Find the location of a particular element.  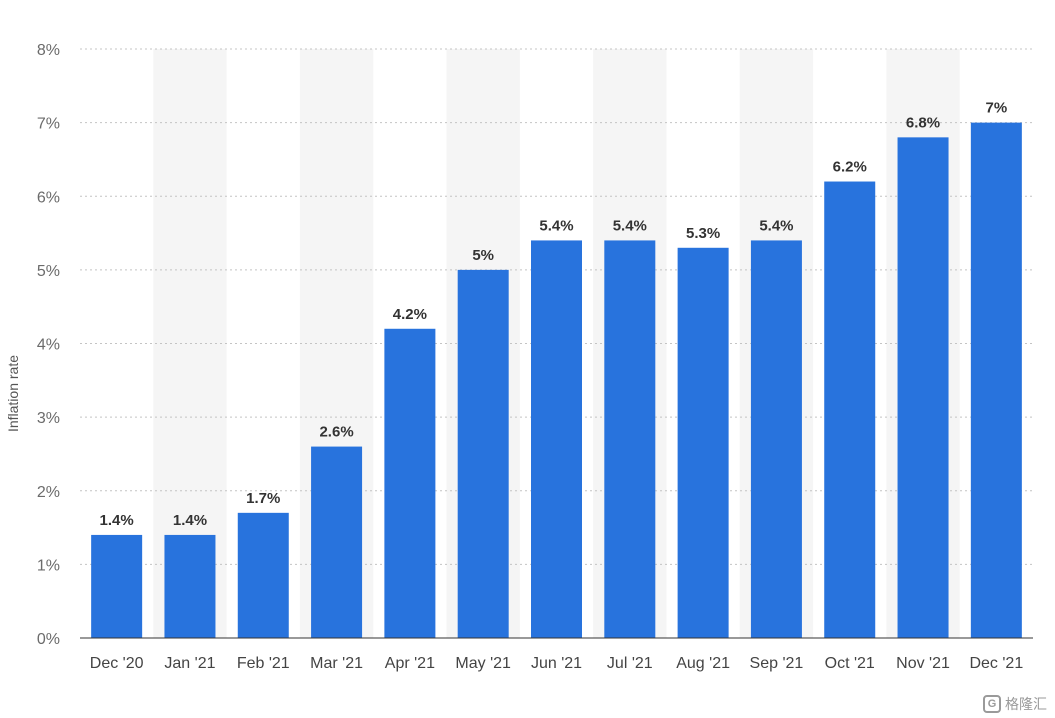

x-tick-label: Mar '21 is located at coordinates (336, 663).